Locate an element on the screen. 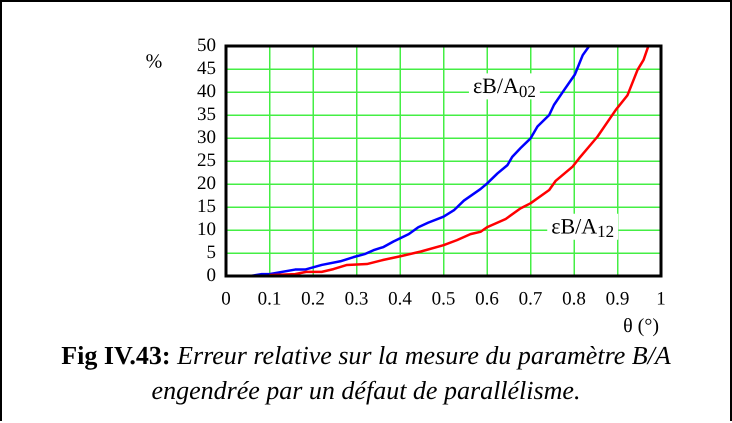 The width and height of the screenshot is (732, 423). text: Fig IV.43: Erreur relative sur la mesure du paramètre B/A engendrée par un défaut de parallélisme. is located at coordinates (366, 373).